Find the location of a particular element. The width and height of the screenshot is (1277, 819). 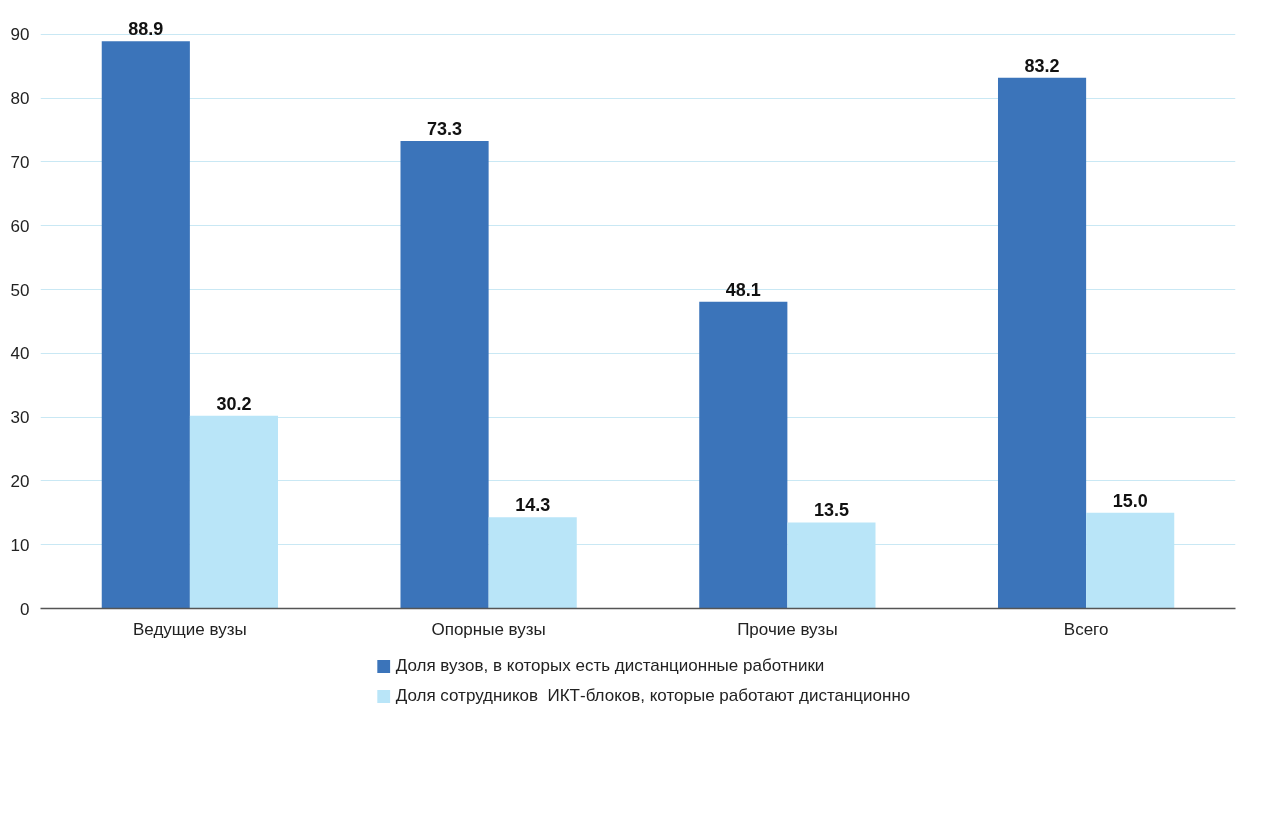

text: 30.2 is located at coordinates (234, 403).